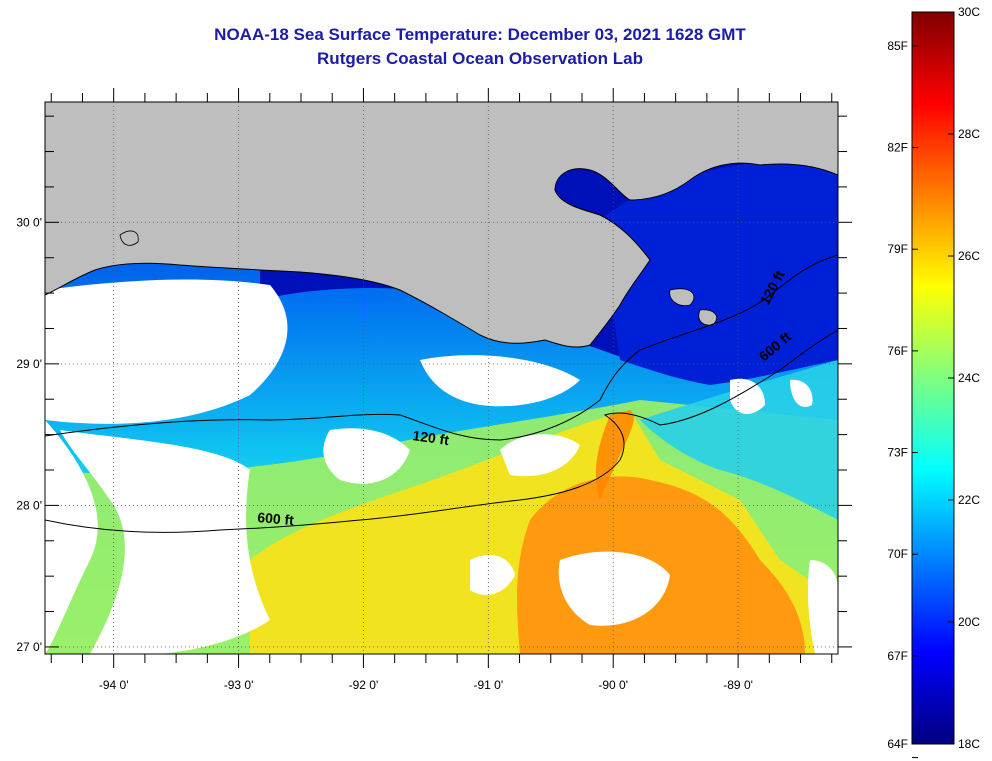 The height and width of the screenshot is (761, 992). Describe the element at coordinates (114, 685) in the screenshot. I see `lon-tick-label: -94 0'` at that location.